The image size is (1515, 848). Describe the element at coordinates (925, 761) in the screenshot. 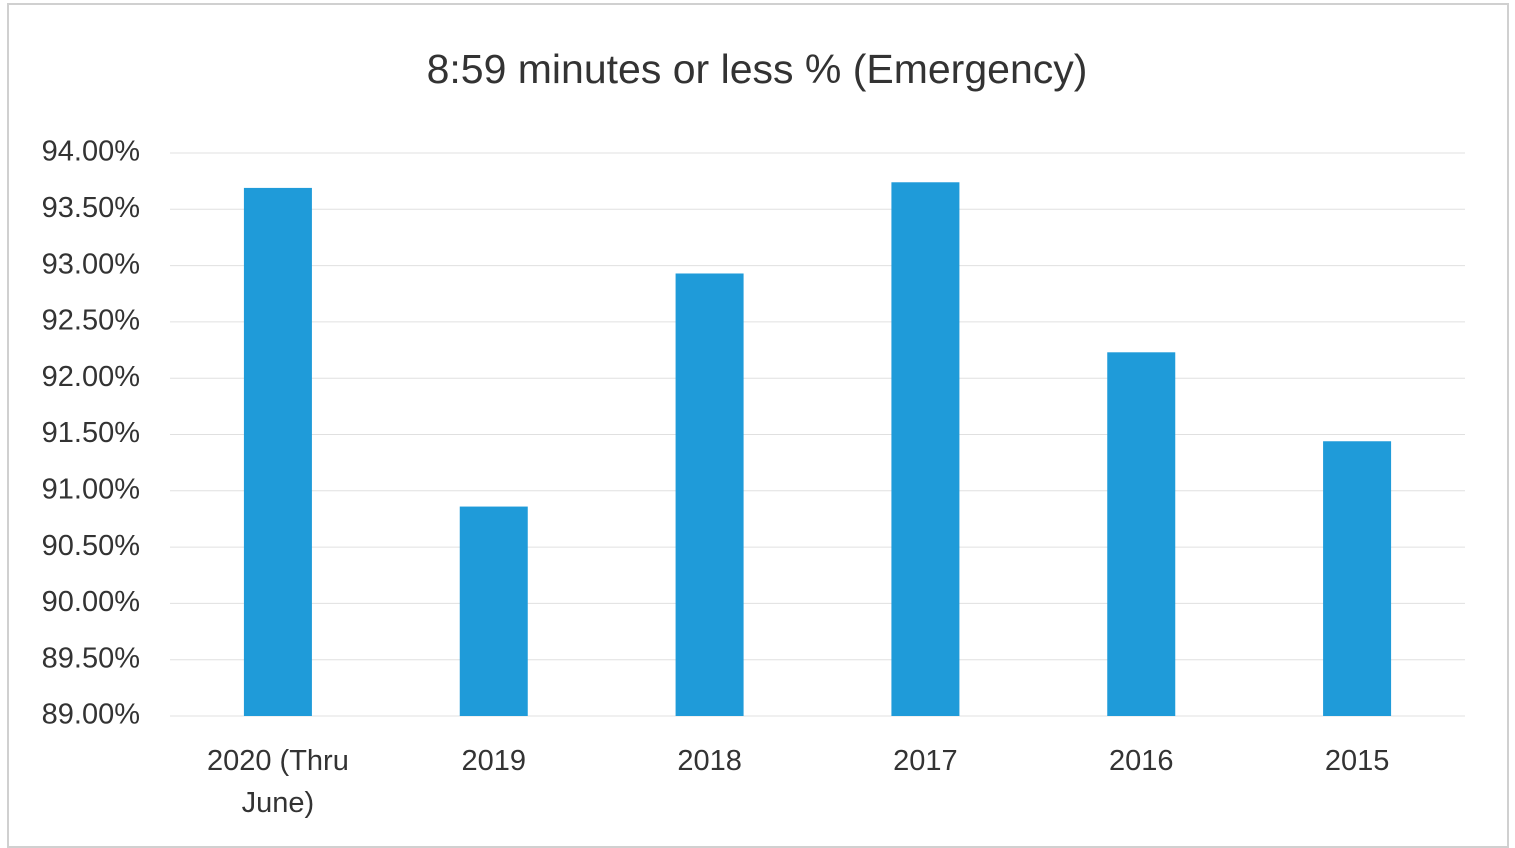

I see `x-tick-label: 2017` at that location.